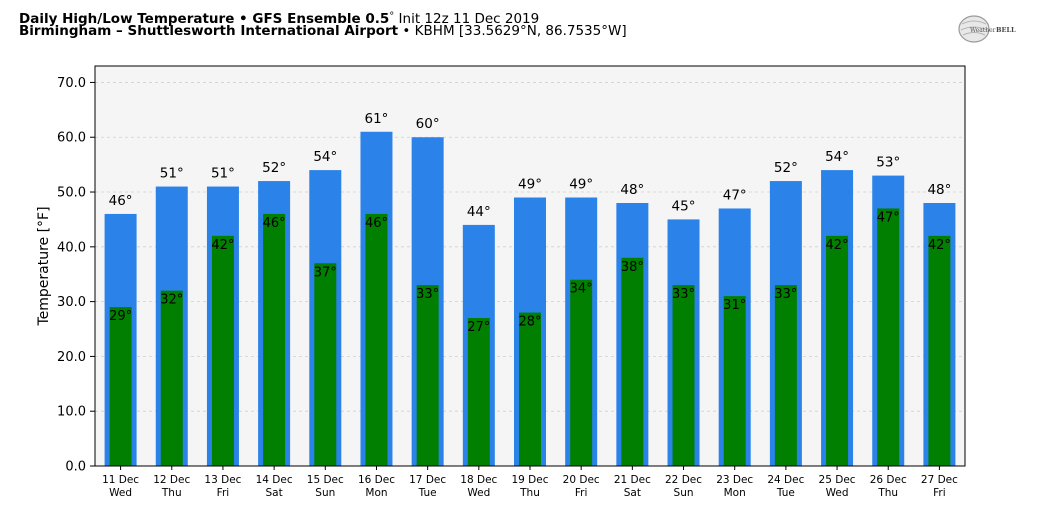  What do you see at coordinates (734, 305) in the screenshot?
I see `low-value-label: 31°` at bounding box center [734, 305].